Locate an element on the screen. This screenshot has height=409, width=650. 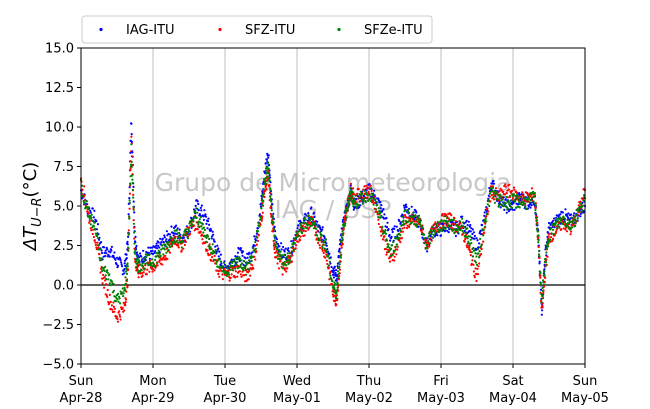
watermark-line-1: Grupo de Micrometeorologia is located at coordinates (333, 182).